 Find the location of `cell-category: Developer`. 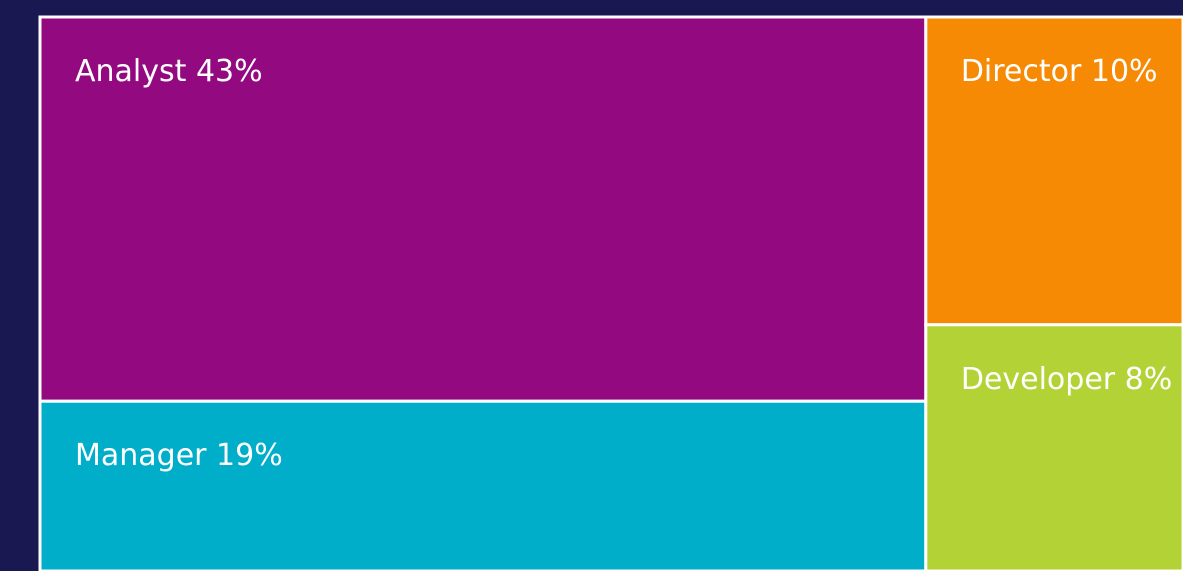

cell-category: Developer is located at coordinates (1038, 379).